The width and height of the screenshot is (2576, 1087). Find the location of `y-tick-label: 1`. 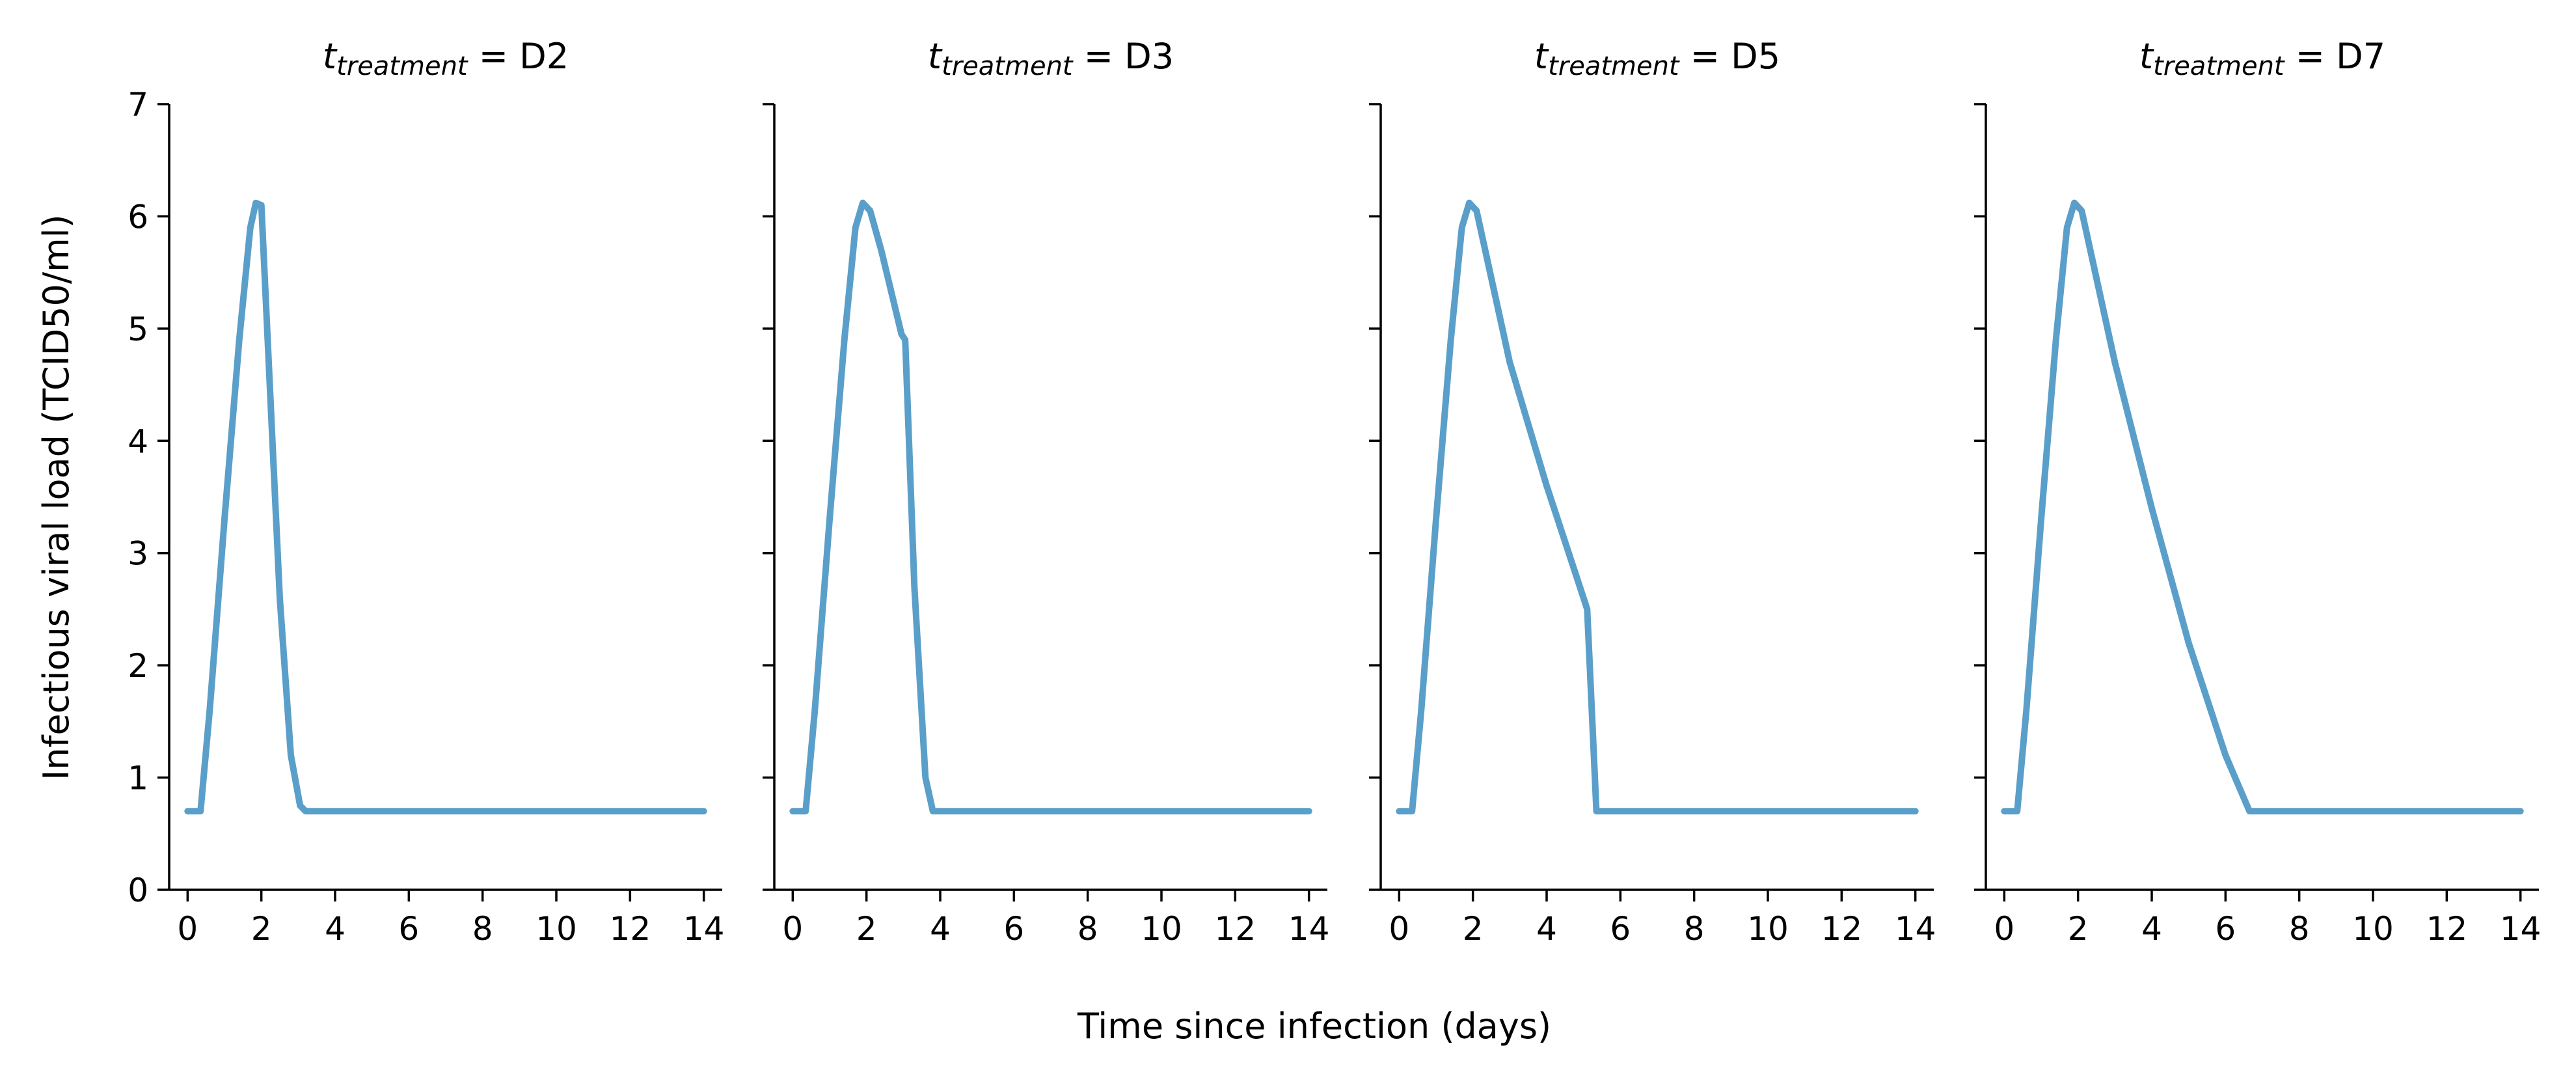

y-tick-label: 1 is located at coordinates (138, 778).